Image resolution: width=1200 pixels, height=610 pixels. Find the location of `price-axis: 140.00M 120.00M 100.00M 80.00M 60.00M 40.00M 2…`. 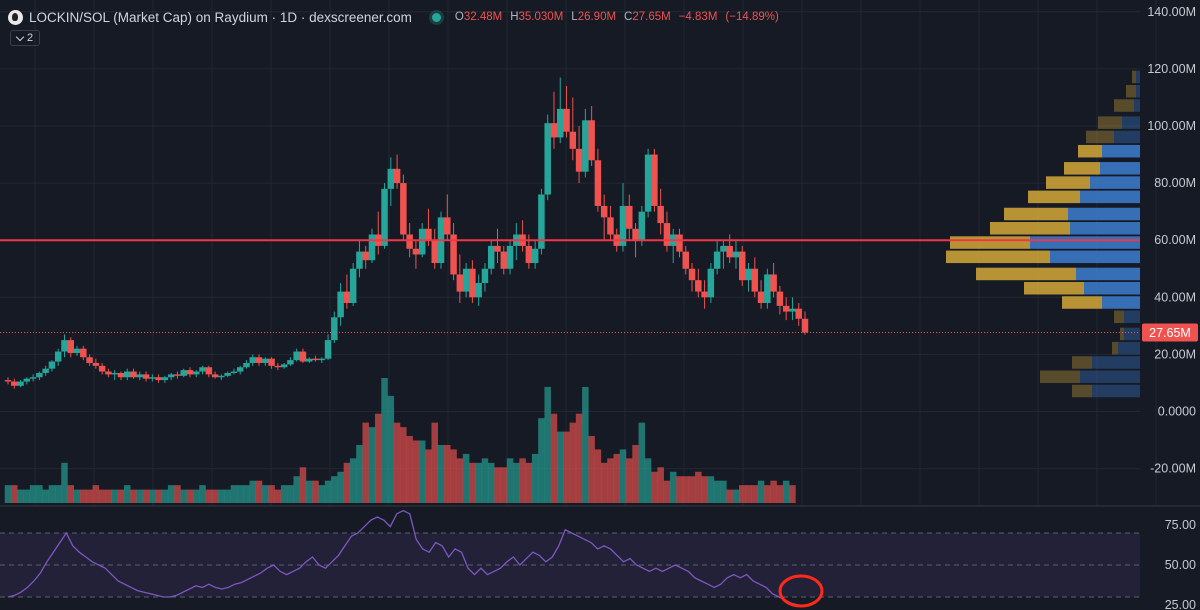

price-axis: 140.00M 120.00M 100.00M 80.00M 60.00M 40.00M 2… is located at coordinates (1170, 240).